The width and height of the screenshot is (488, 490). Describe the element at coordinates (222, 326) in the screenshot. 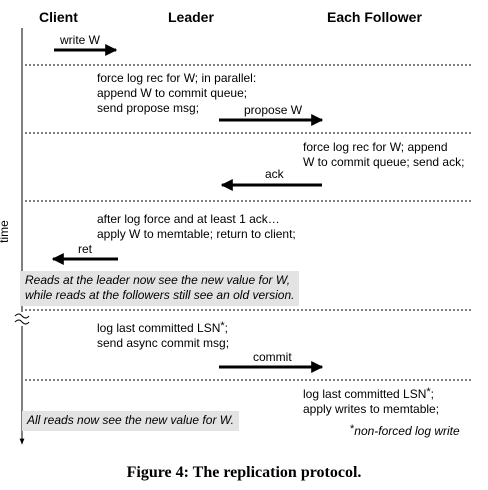

I see `leader-step-3-star: *` at that location.